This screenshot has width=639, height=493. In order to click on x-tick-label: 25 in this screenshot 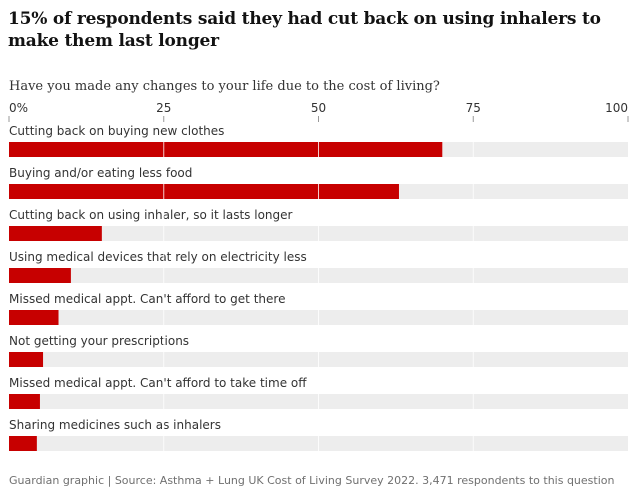, I will do `click(163, 108)`.